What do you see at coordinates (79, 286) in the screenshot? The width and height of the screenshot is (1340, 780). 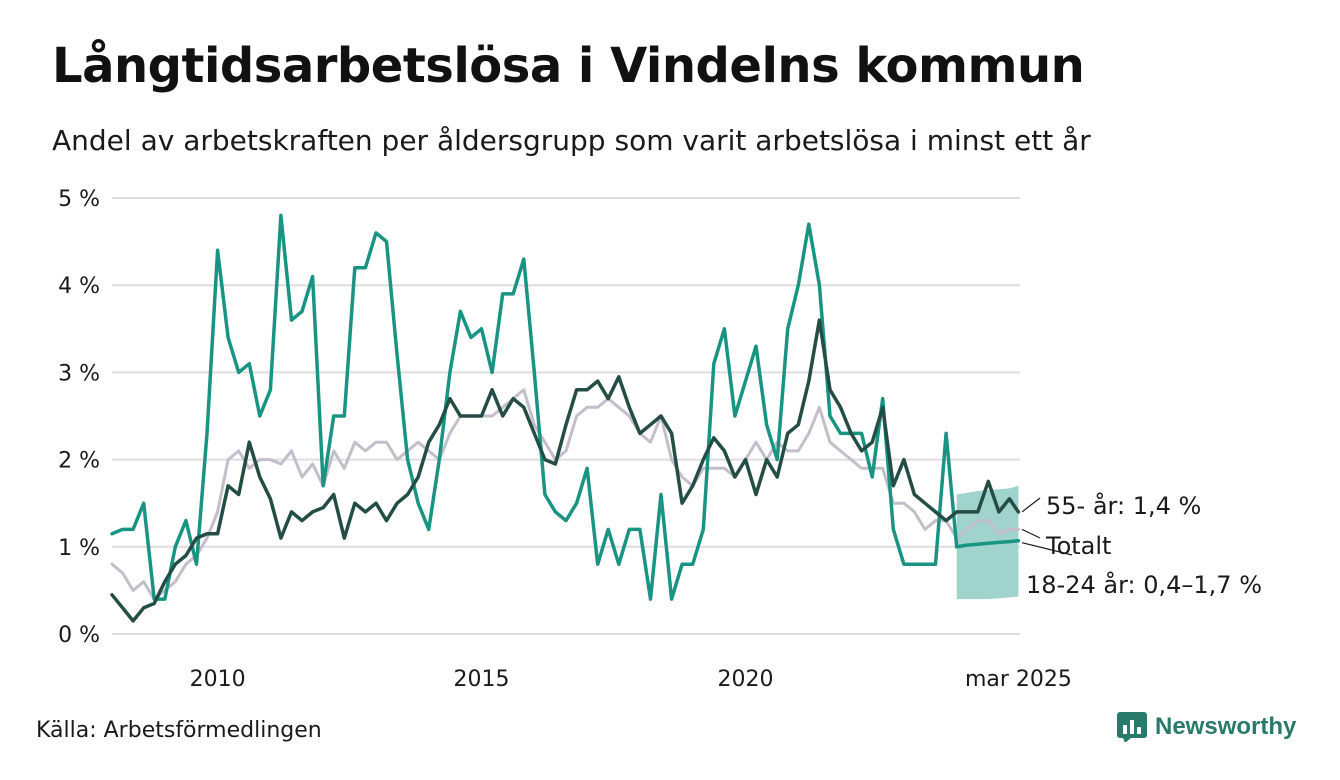 I see `y-tick-label: 4 %` at bounding box center [79, 286].